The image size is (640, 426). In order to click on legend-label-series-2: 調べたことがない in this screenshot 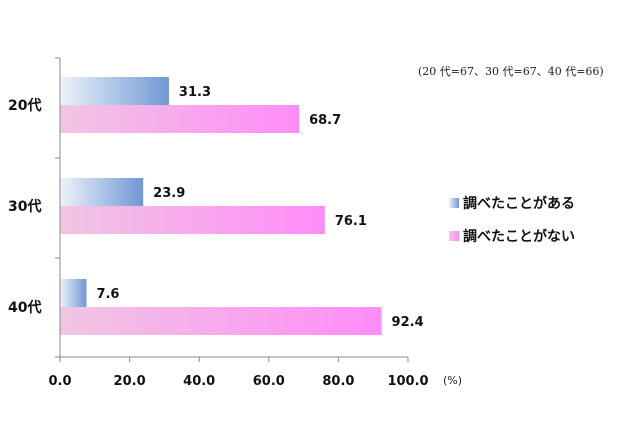, I will do `click(519, 237)`.